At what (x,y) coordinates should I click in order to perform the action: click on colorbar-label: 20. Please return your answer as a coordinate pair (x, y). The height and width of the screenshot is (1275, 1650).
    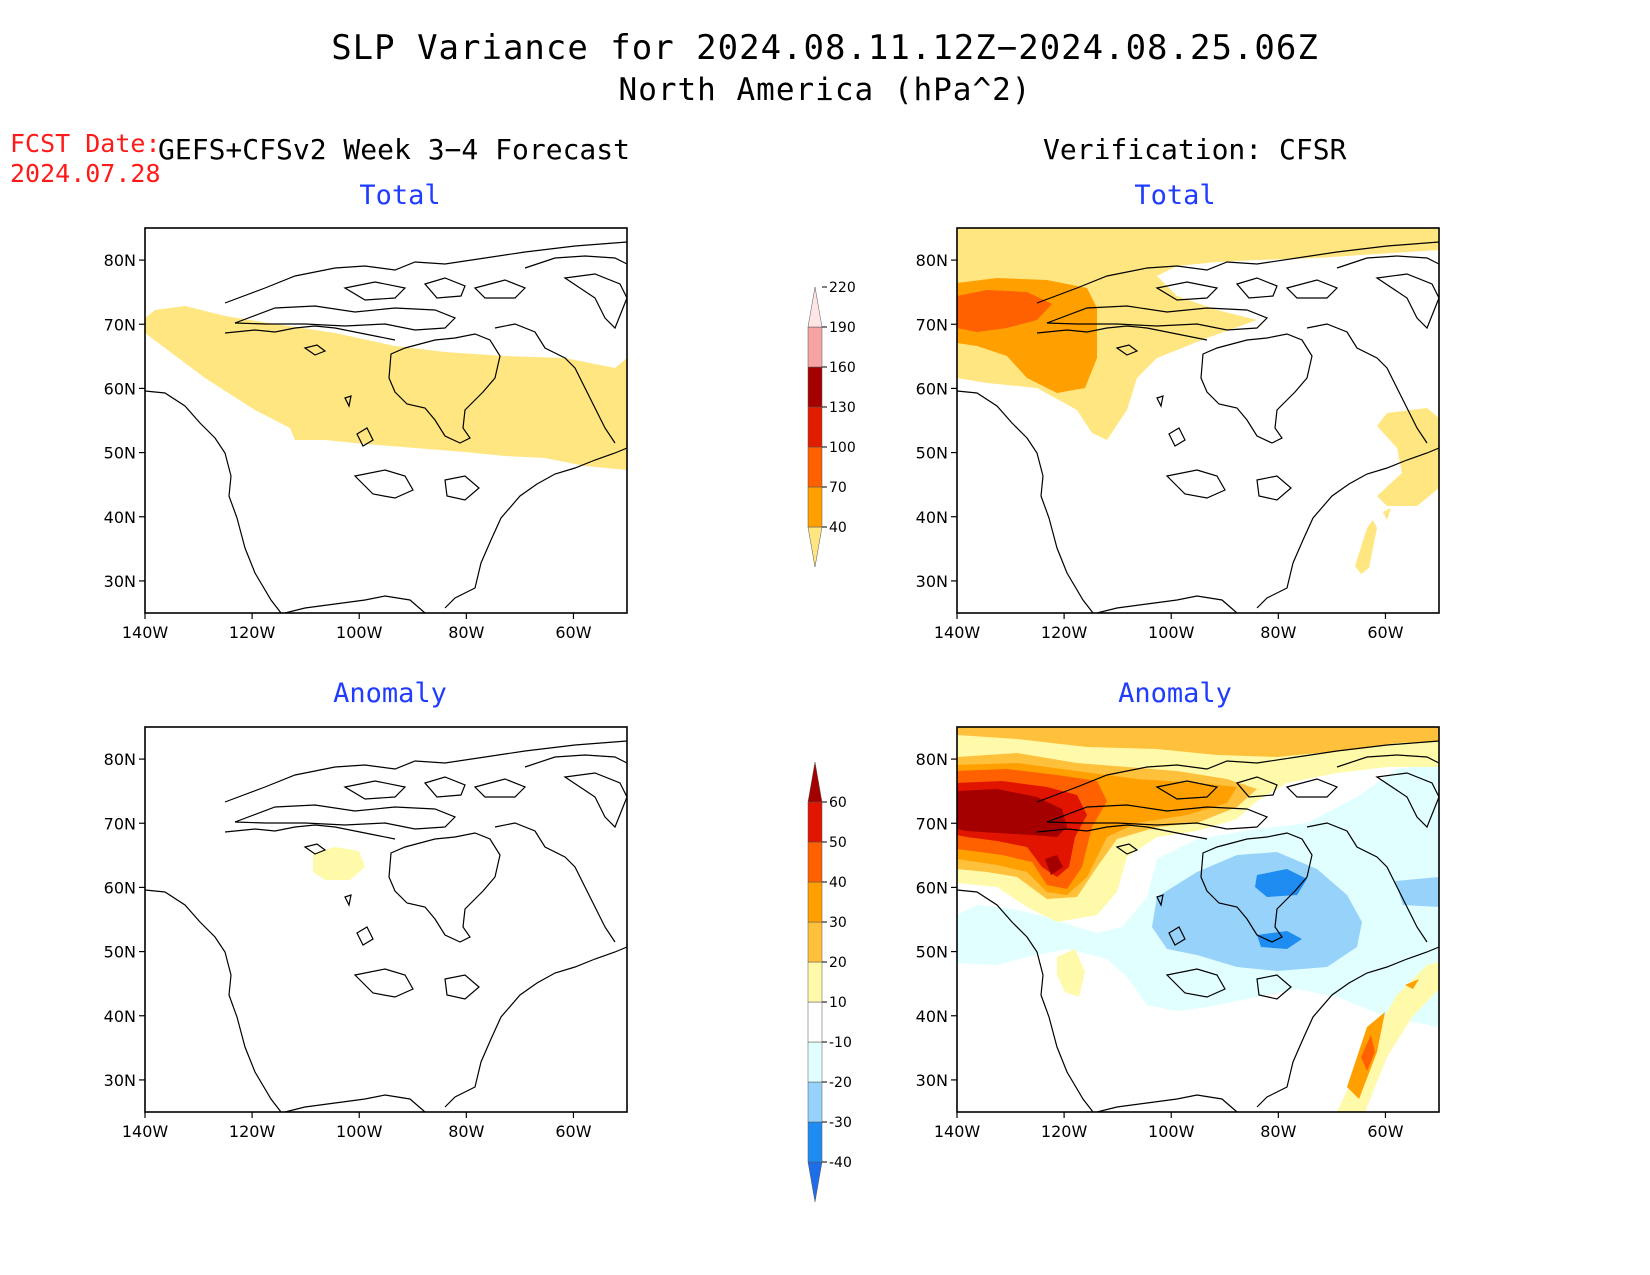
    Looking at the image, I should click on (838, 963).